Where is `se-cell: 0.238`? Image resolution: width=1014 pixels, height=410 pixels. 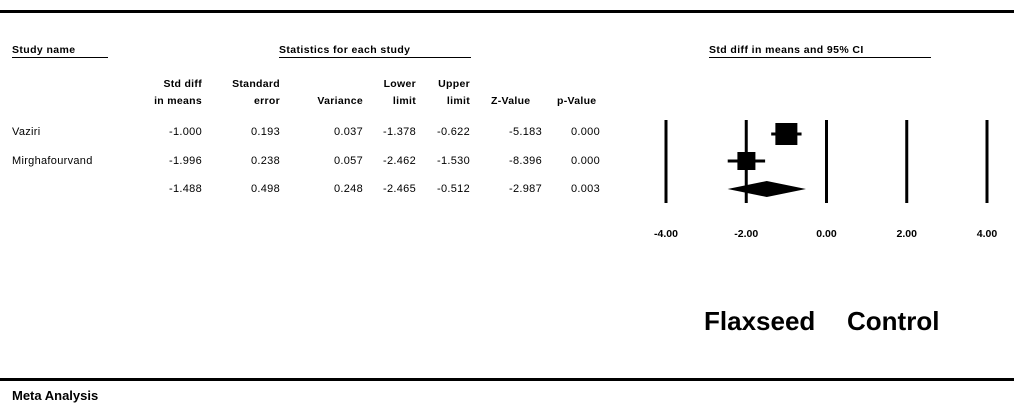 se-cell: 0.238 is located at coordinates (265, 161).